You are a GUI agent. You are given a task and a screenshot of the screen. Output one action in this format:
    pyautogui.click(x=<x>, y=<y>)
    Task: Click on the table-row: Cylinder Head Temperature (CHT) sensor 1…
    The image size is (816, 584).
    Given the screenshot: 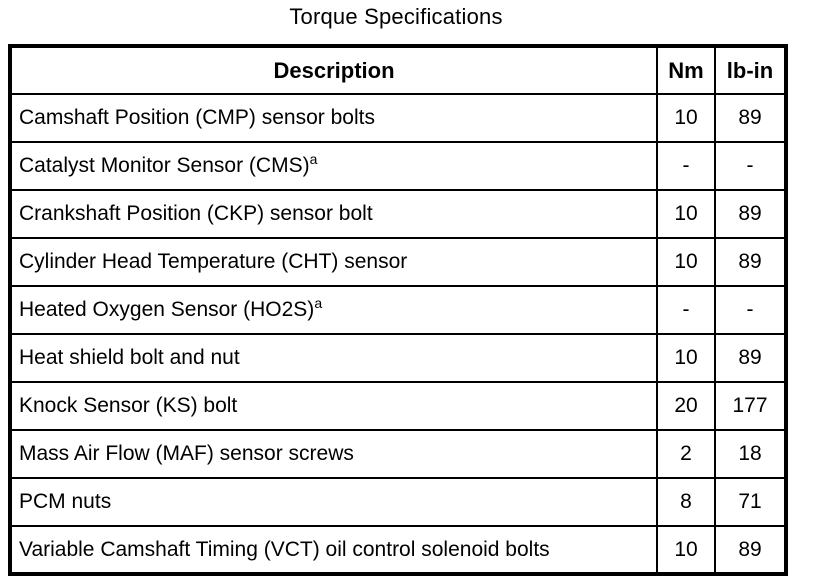 What is the action you would take?
    pyautogui.click(x=398, y=262)
    